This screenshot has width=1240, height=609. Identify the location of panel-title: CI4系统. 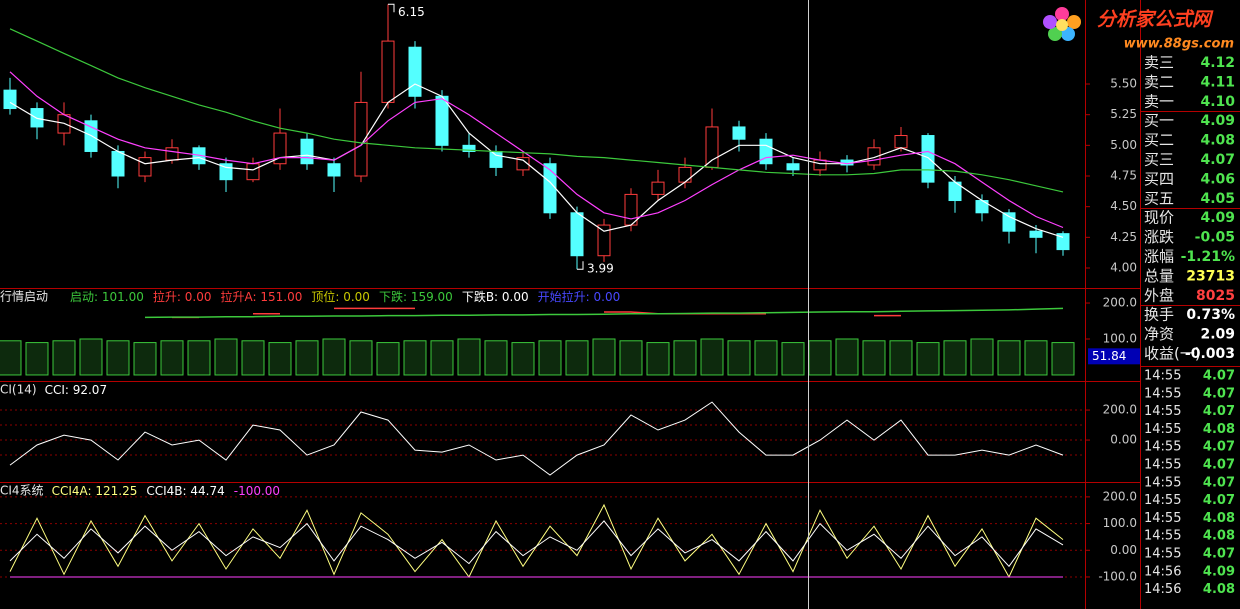
(22, 491).